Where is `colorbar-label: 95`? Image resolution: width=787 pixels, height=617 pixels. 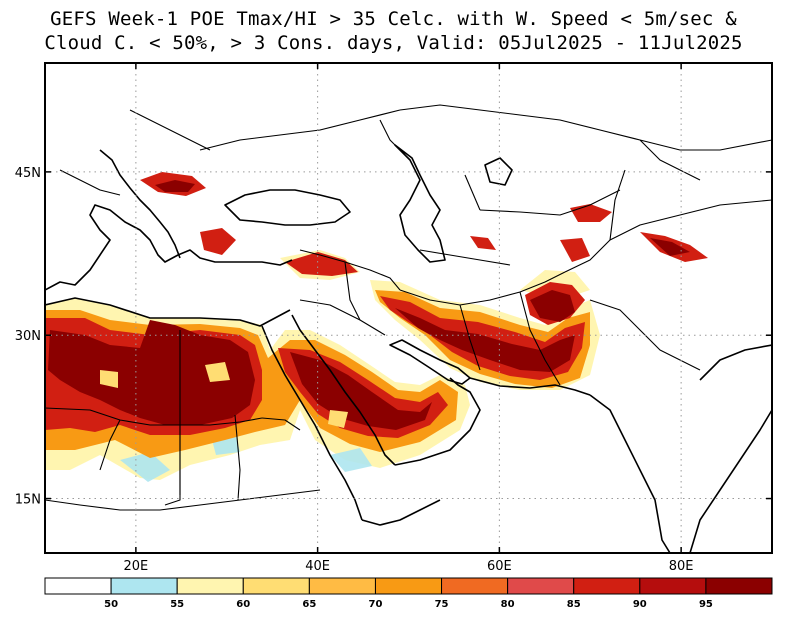 colorbar-label: 95 is located at coordinates (706, 604).